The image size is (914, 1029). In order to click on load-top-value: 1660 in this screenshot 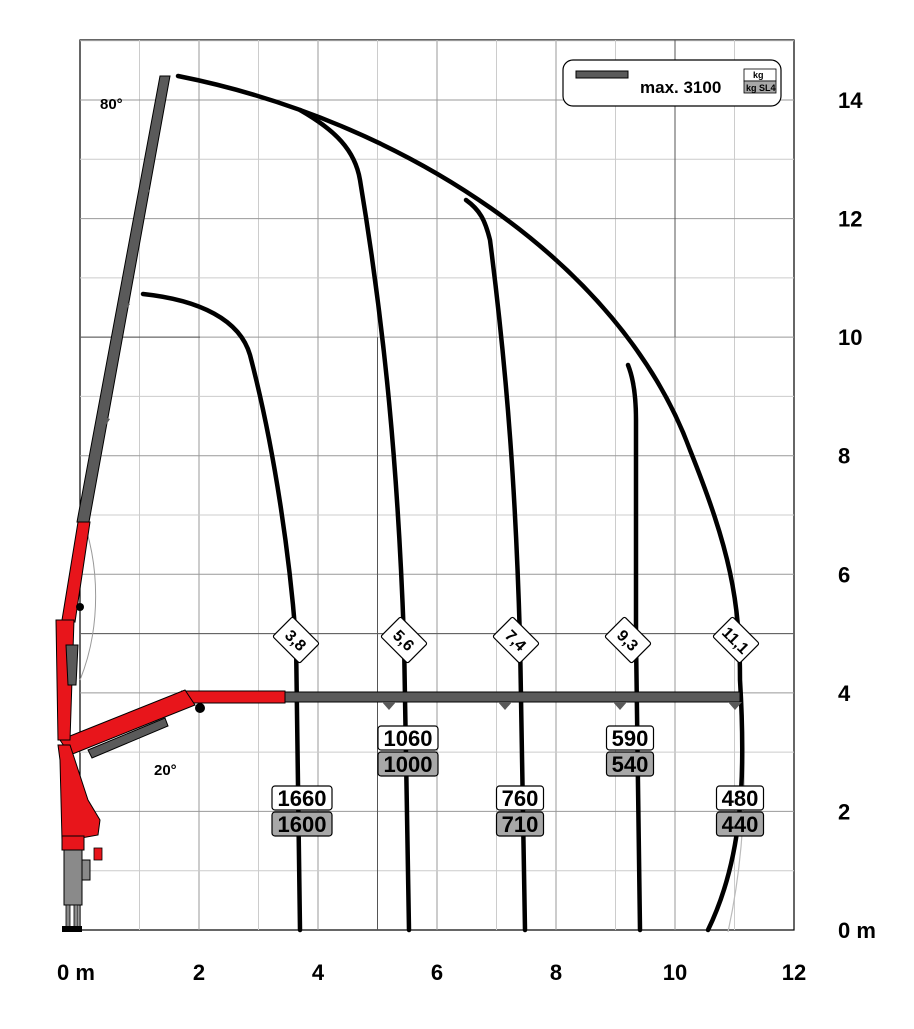, I will do `click(302, 798)`.